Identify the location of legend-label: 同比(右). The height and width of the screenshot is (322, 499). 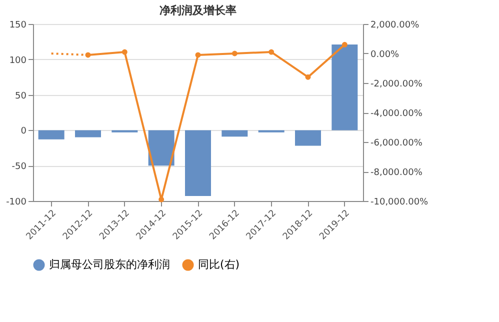
(219, 264).